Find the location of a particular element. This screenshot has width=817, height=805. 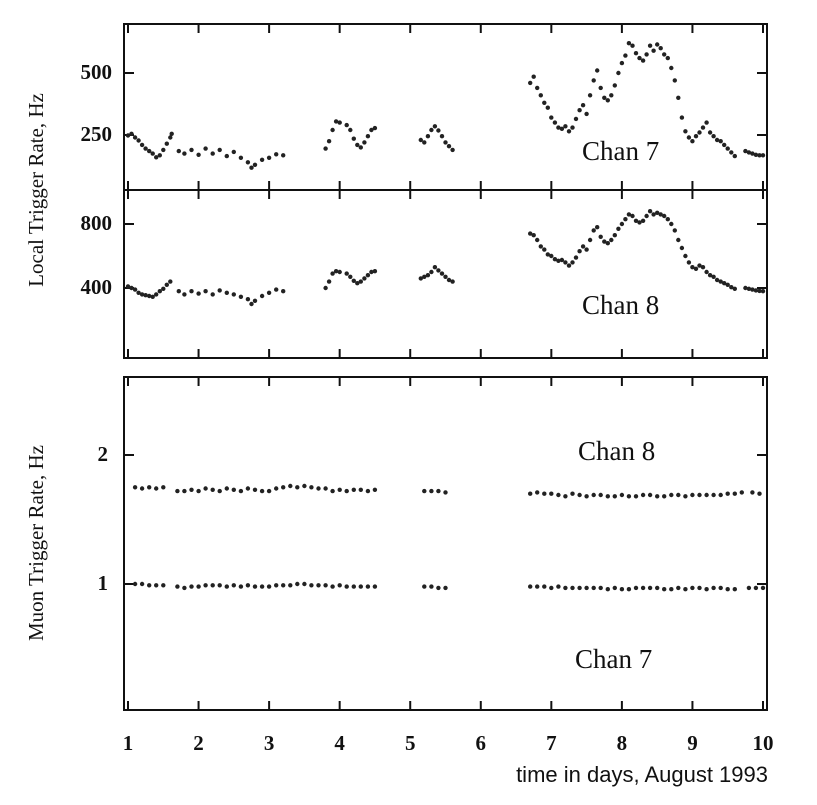

x-tick-label: 7 is located at coordinates (551, 743).